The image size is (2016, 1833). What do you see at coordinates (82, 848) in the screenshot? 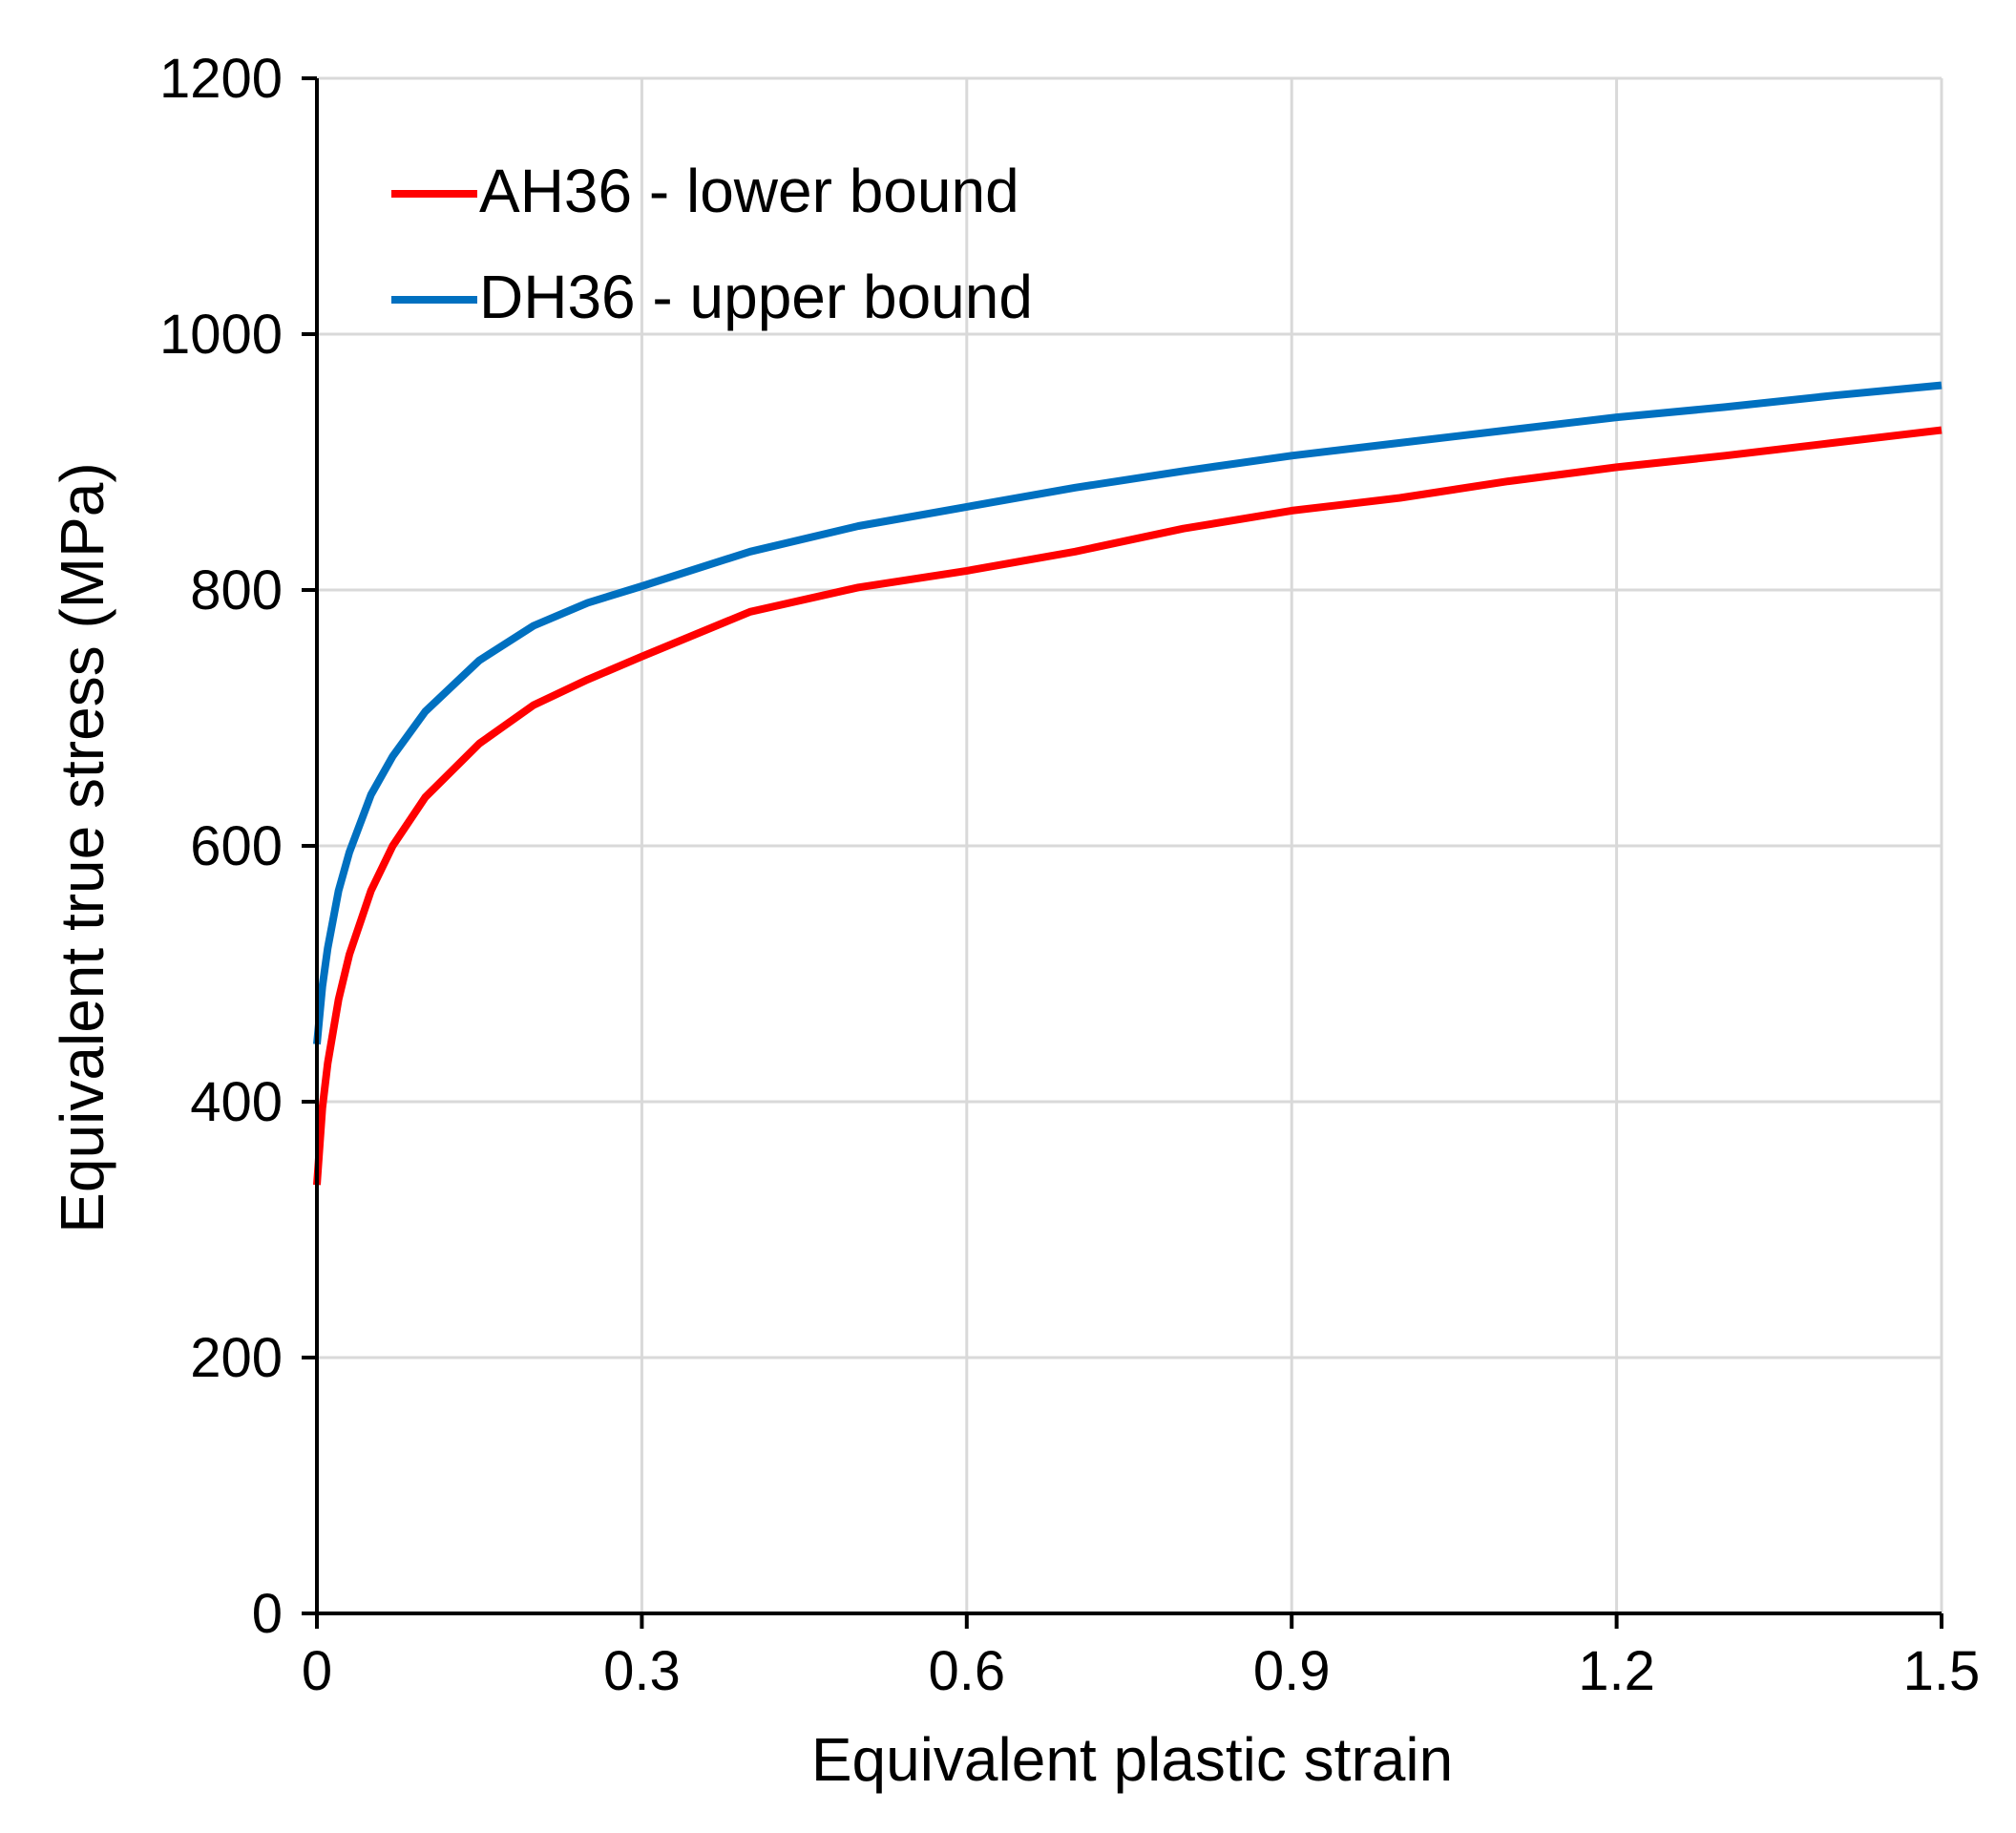
I see `y-axis-title: Equivalent true stress (MPa)` at bounding box center [82, 848].